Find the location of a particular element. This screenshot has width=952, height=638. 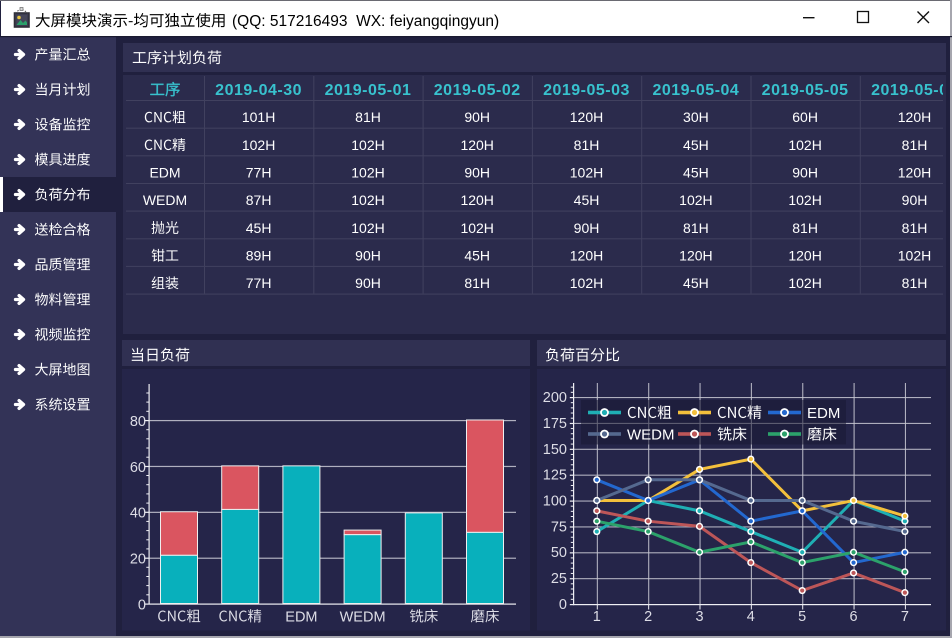

svg-text: 2019-05-02 is located at coordinates (477, 90).